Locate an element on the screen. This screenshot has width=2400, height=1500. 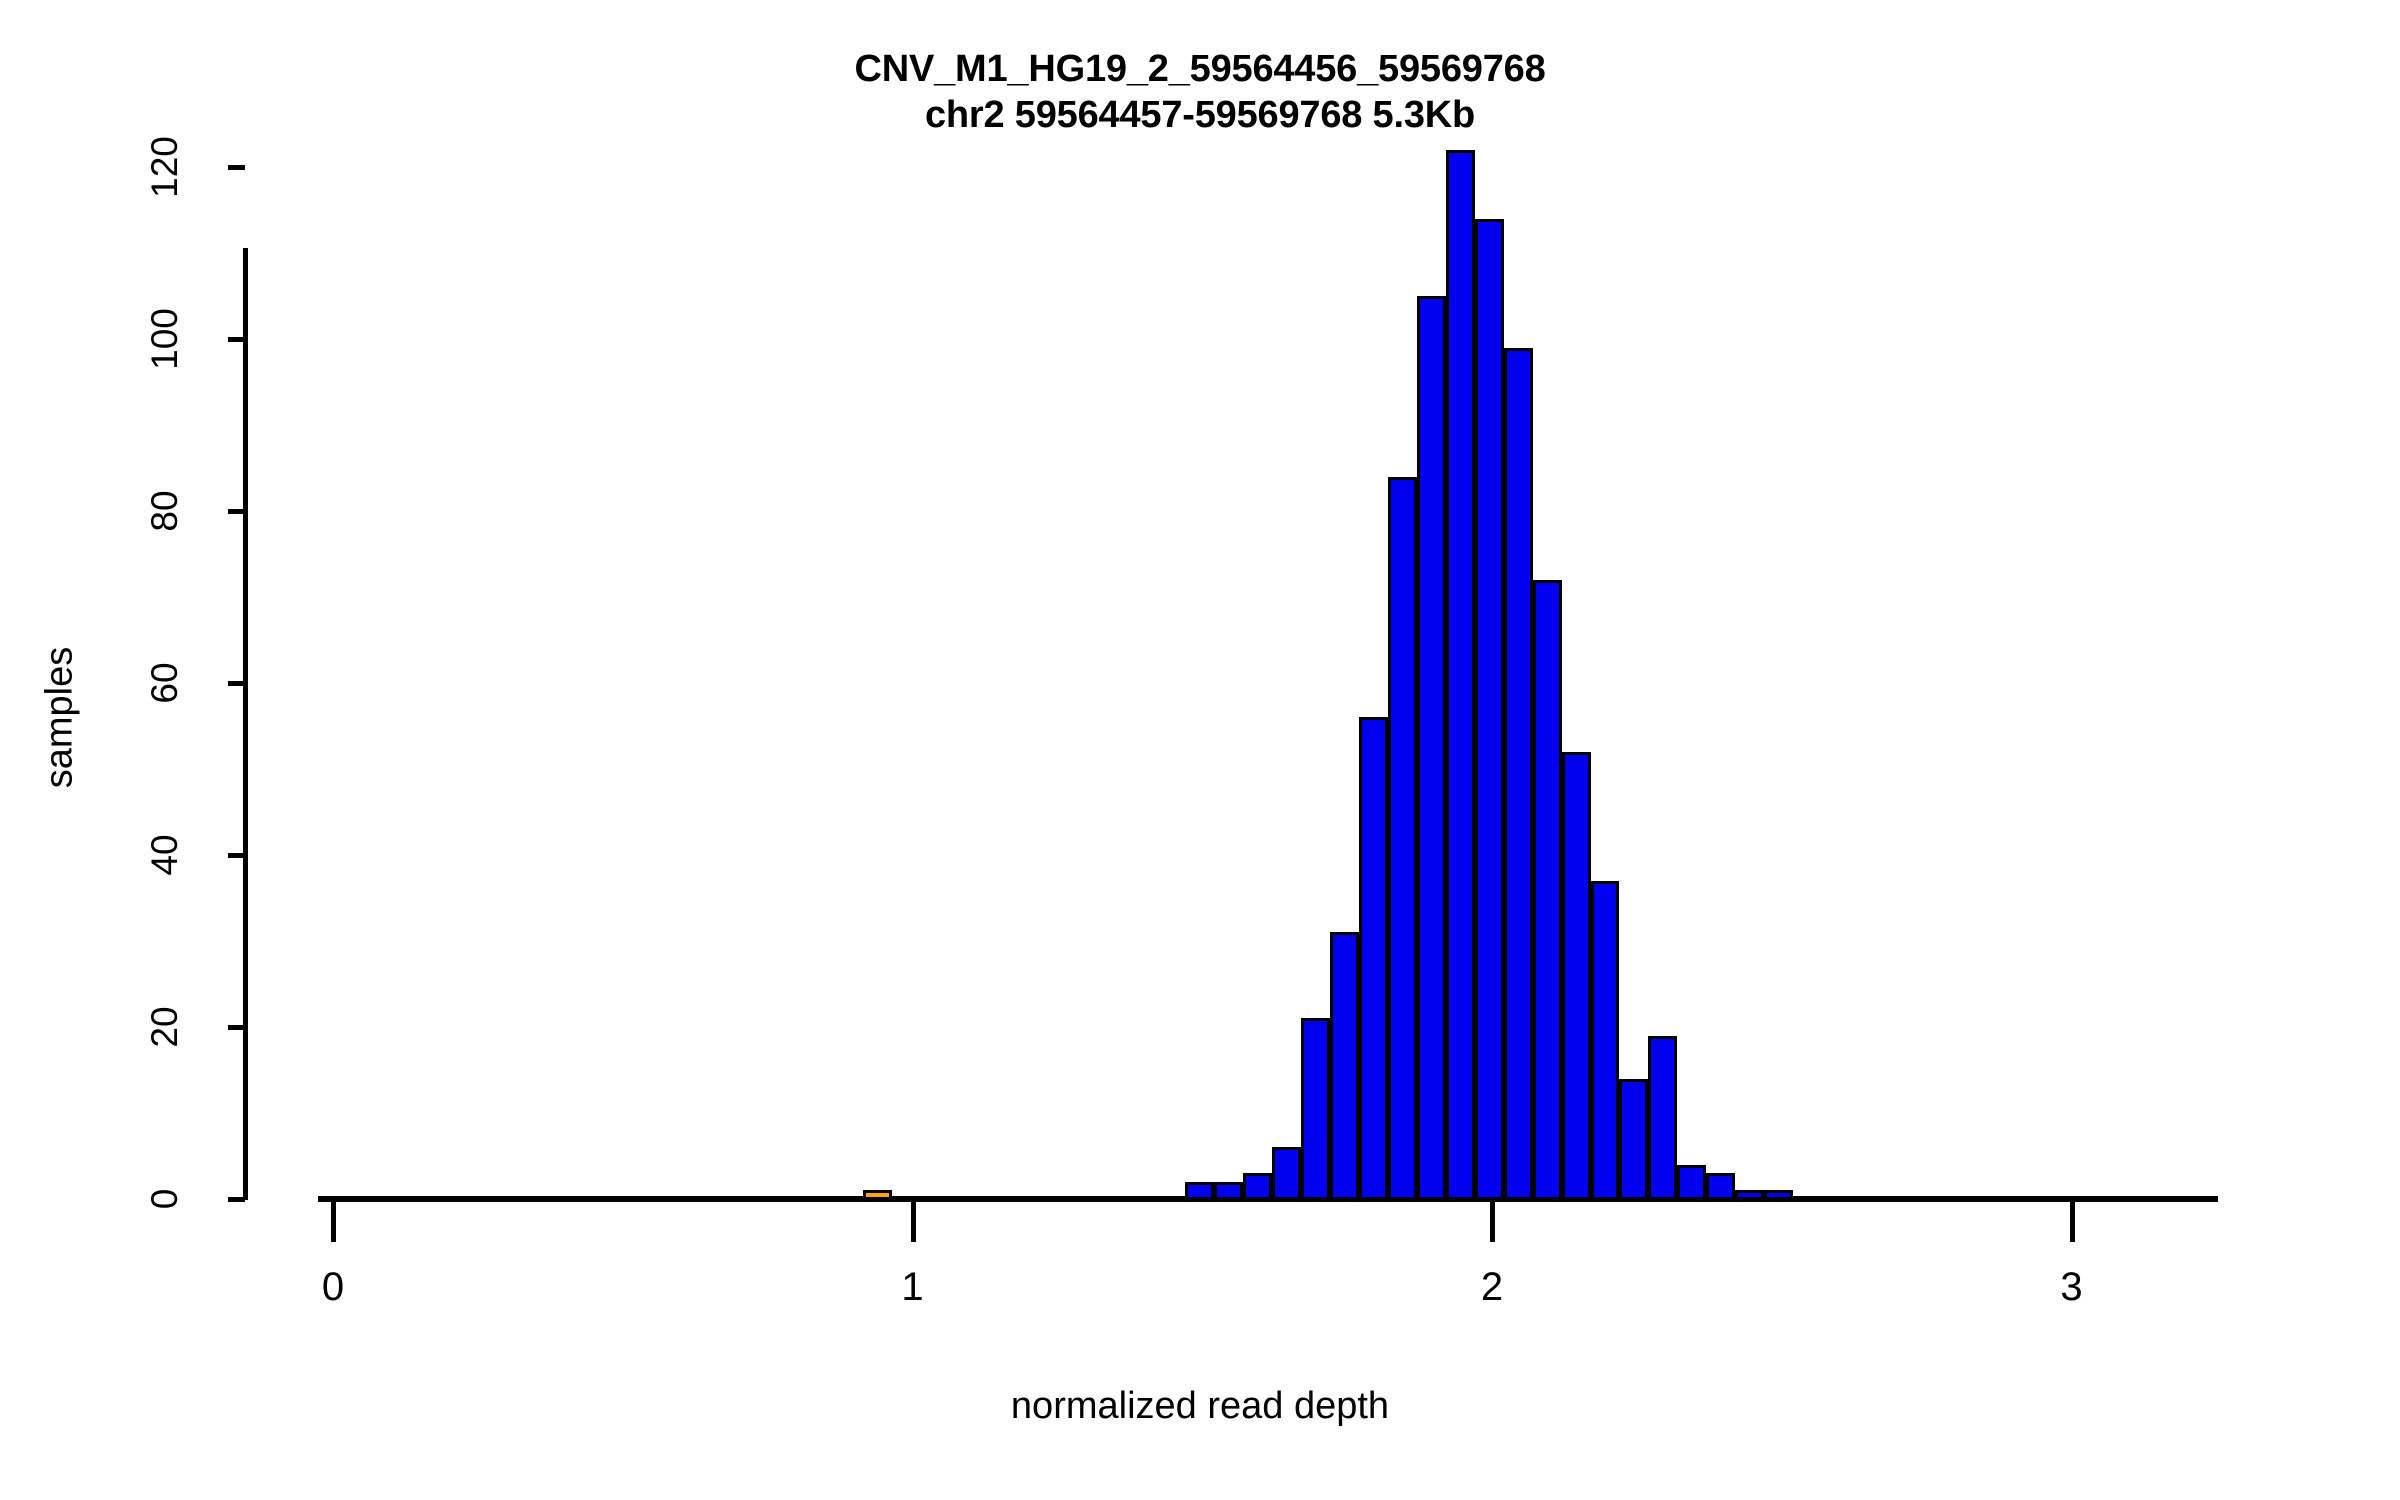
y-axis-tick-label: 100 is located at coordinates (164, 339).